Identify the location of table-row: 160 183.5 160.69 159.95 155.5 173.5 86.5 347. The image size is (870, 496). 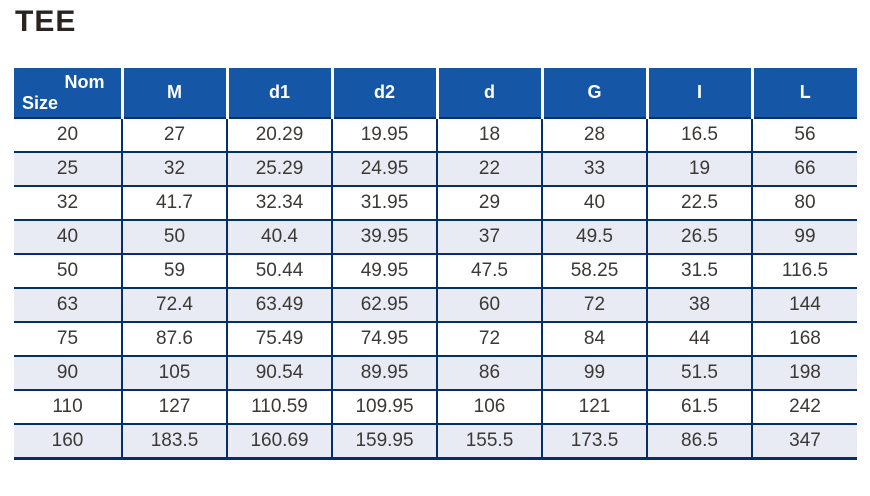
(435, 442).